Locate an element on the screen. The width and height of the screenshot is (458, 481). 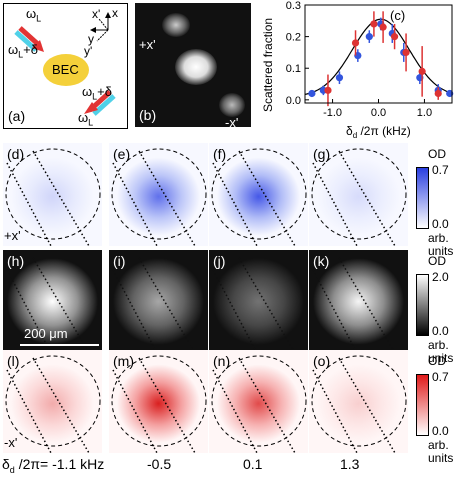
image-panel: (e) is located at coordinates (158, 194).